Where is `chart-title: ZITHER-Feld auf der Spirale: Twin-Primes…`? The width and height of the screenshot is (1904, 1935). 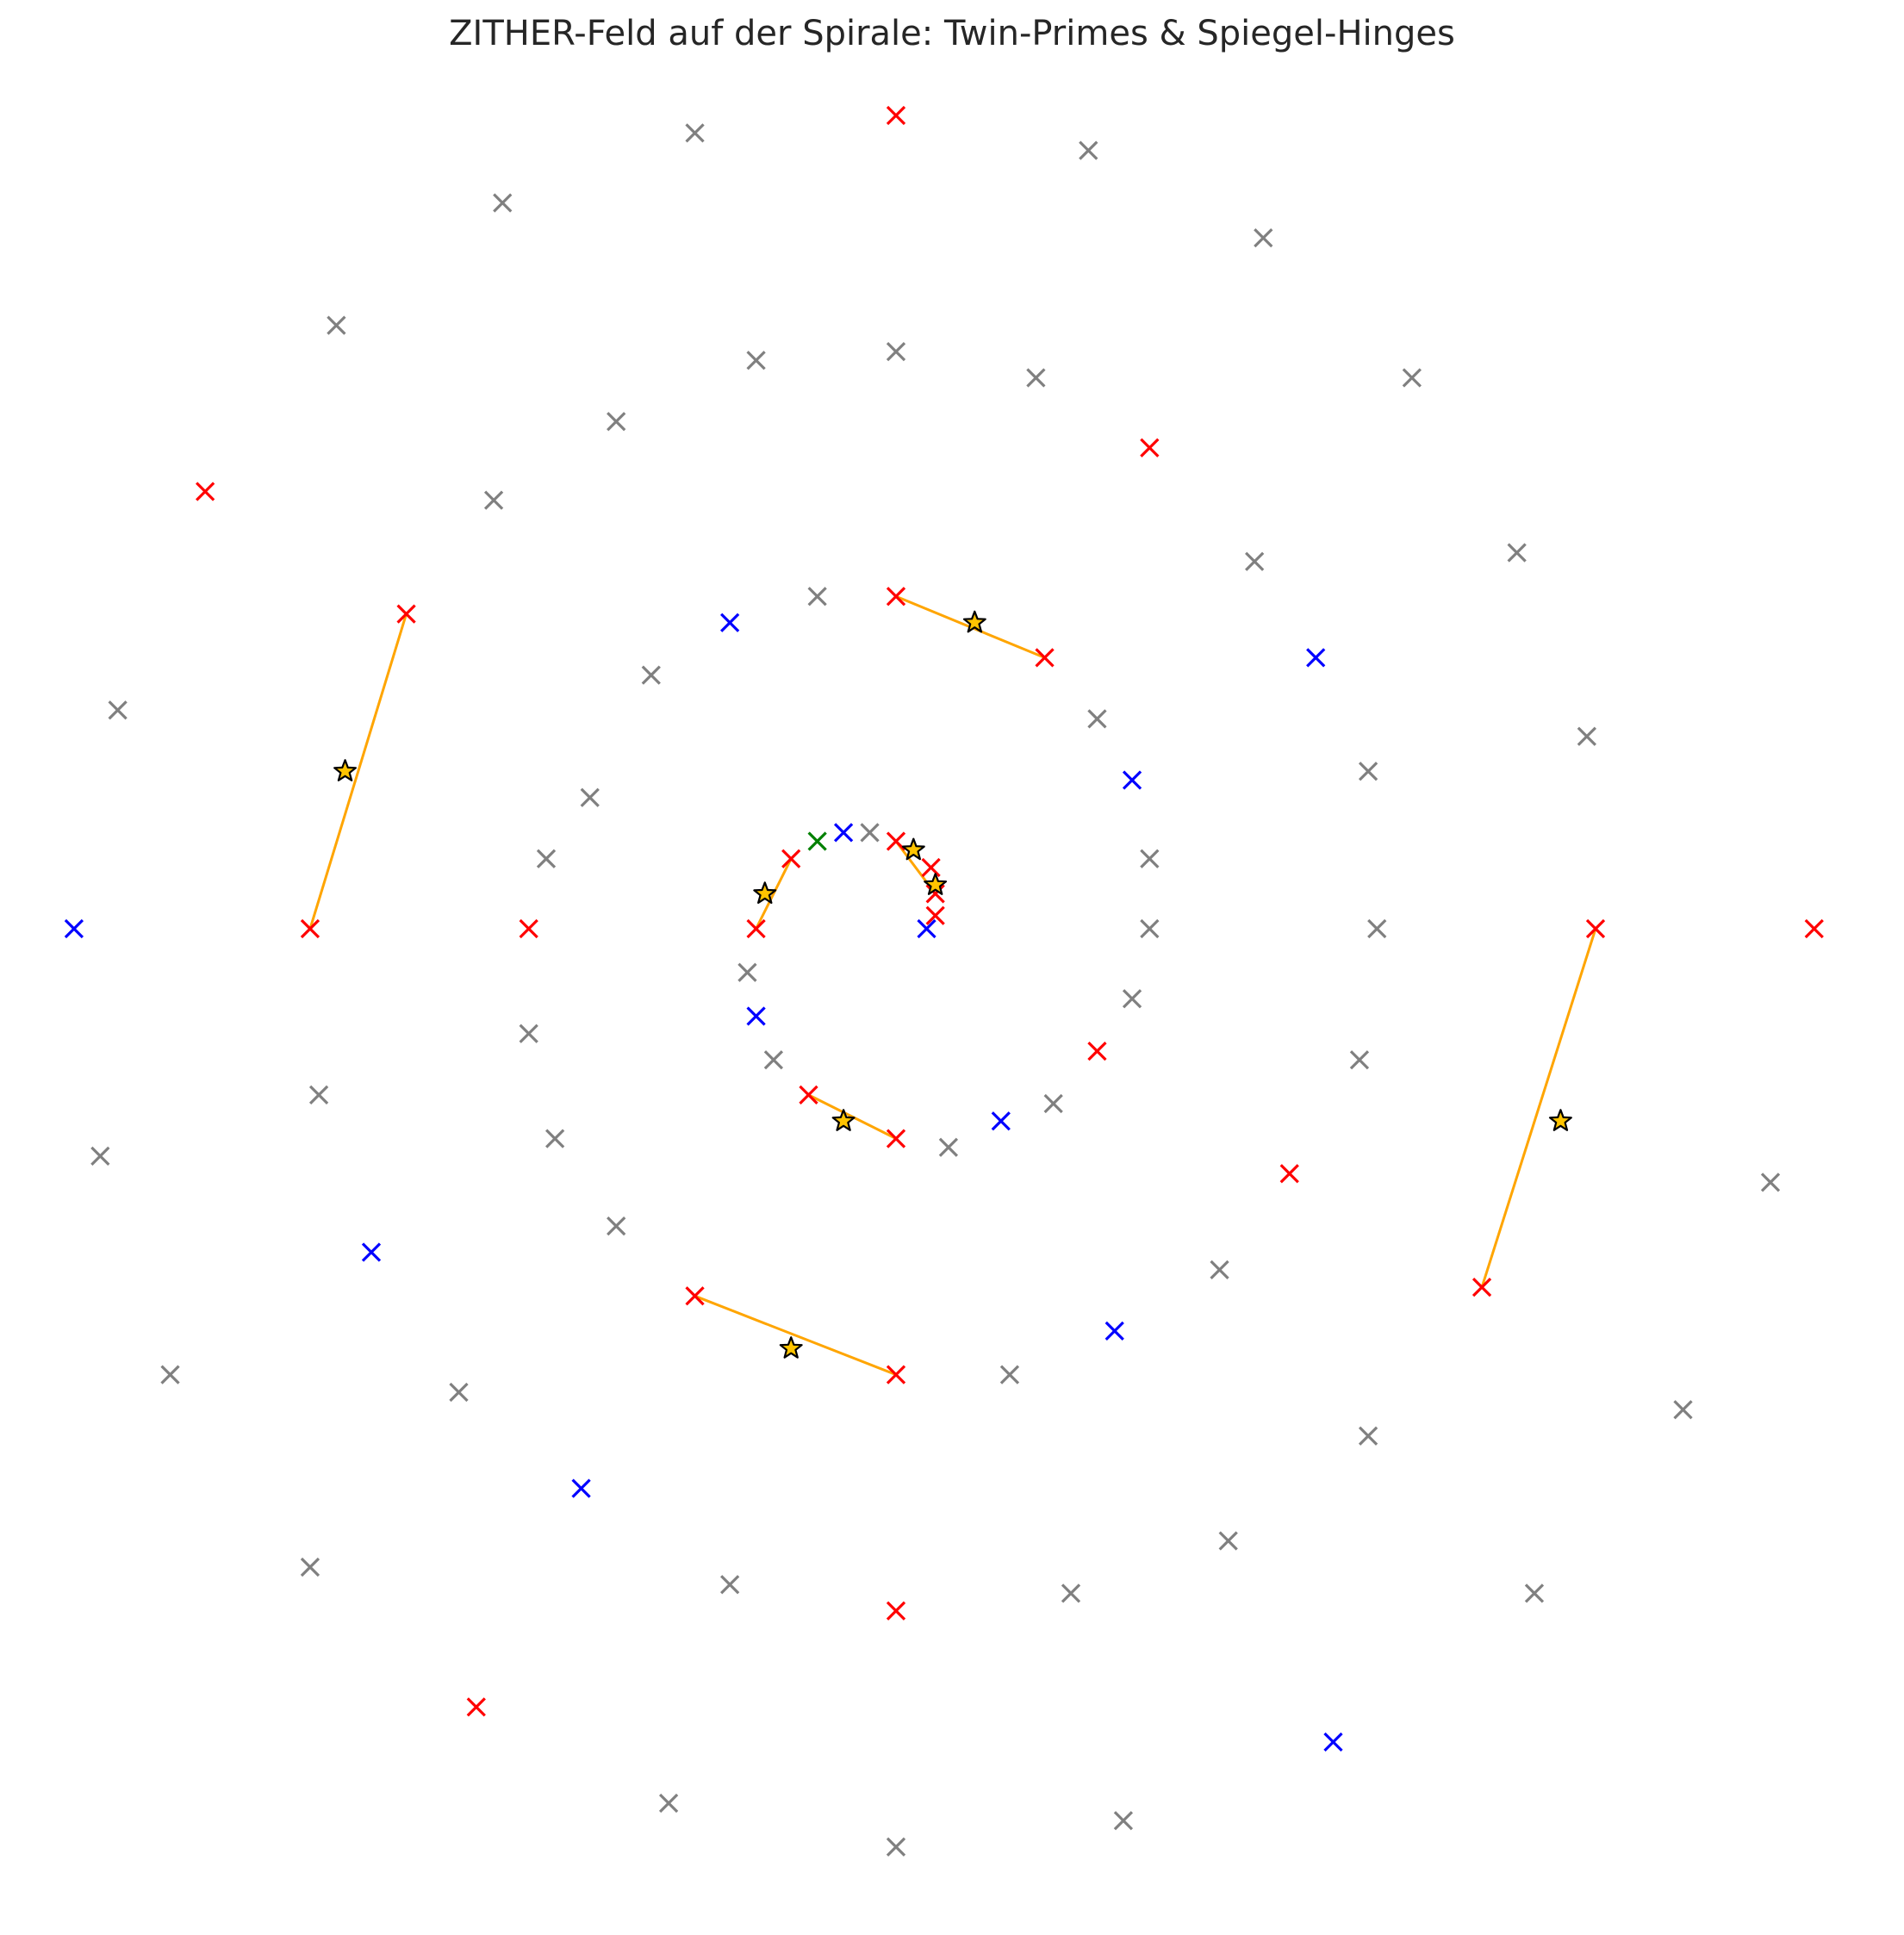
chart-title: ZITHER-Feld auf der Spirale: Twin-Primes… is located at coordinates (952, 33).